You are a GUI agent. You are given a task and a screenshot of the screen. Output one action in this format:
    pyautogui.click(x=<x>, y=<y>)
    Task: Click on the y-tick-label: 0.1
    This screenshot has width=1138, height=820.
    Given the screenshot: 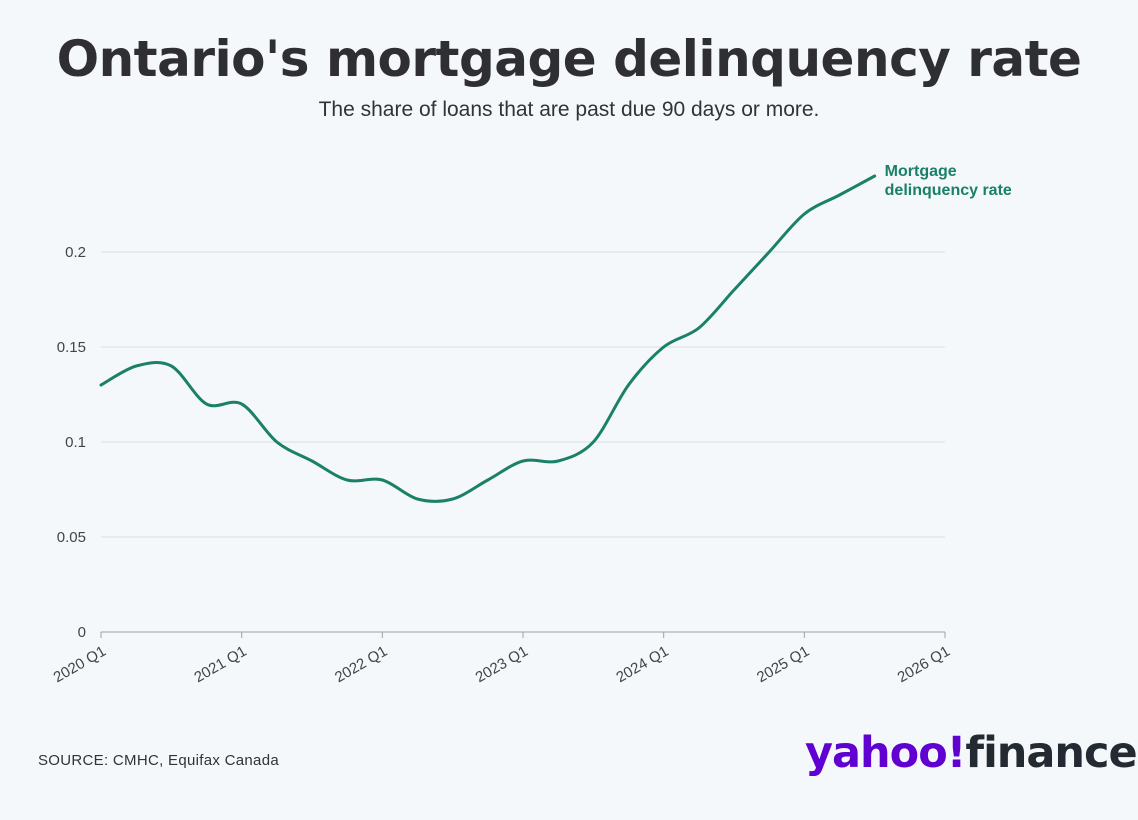 What is the action you would take?
    pyautogui.click(x=75, y=442)
    